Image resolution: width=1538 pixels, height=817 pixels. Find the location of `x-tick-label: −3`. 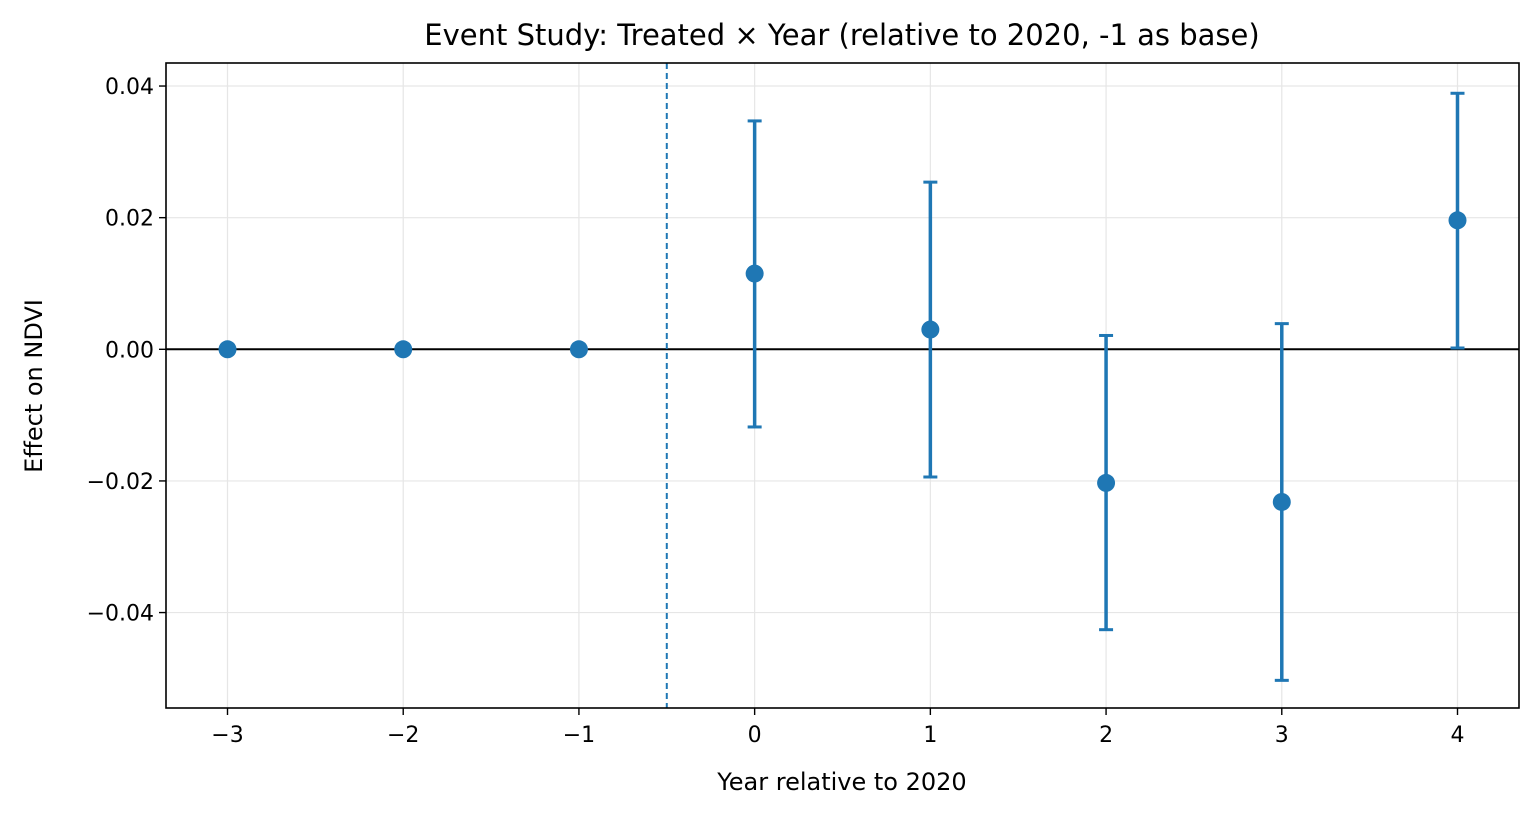

x-tick-label: −3 is located at coordinates (227, 735).